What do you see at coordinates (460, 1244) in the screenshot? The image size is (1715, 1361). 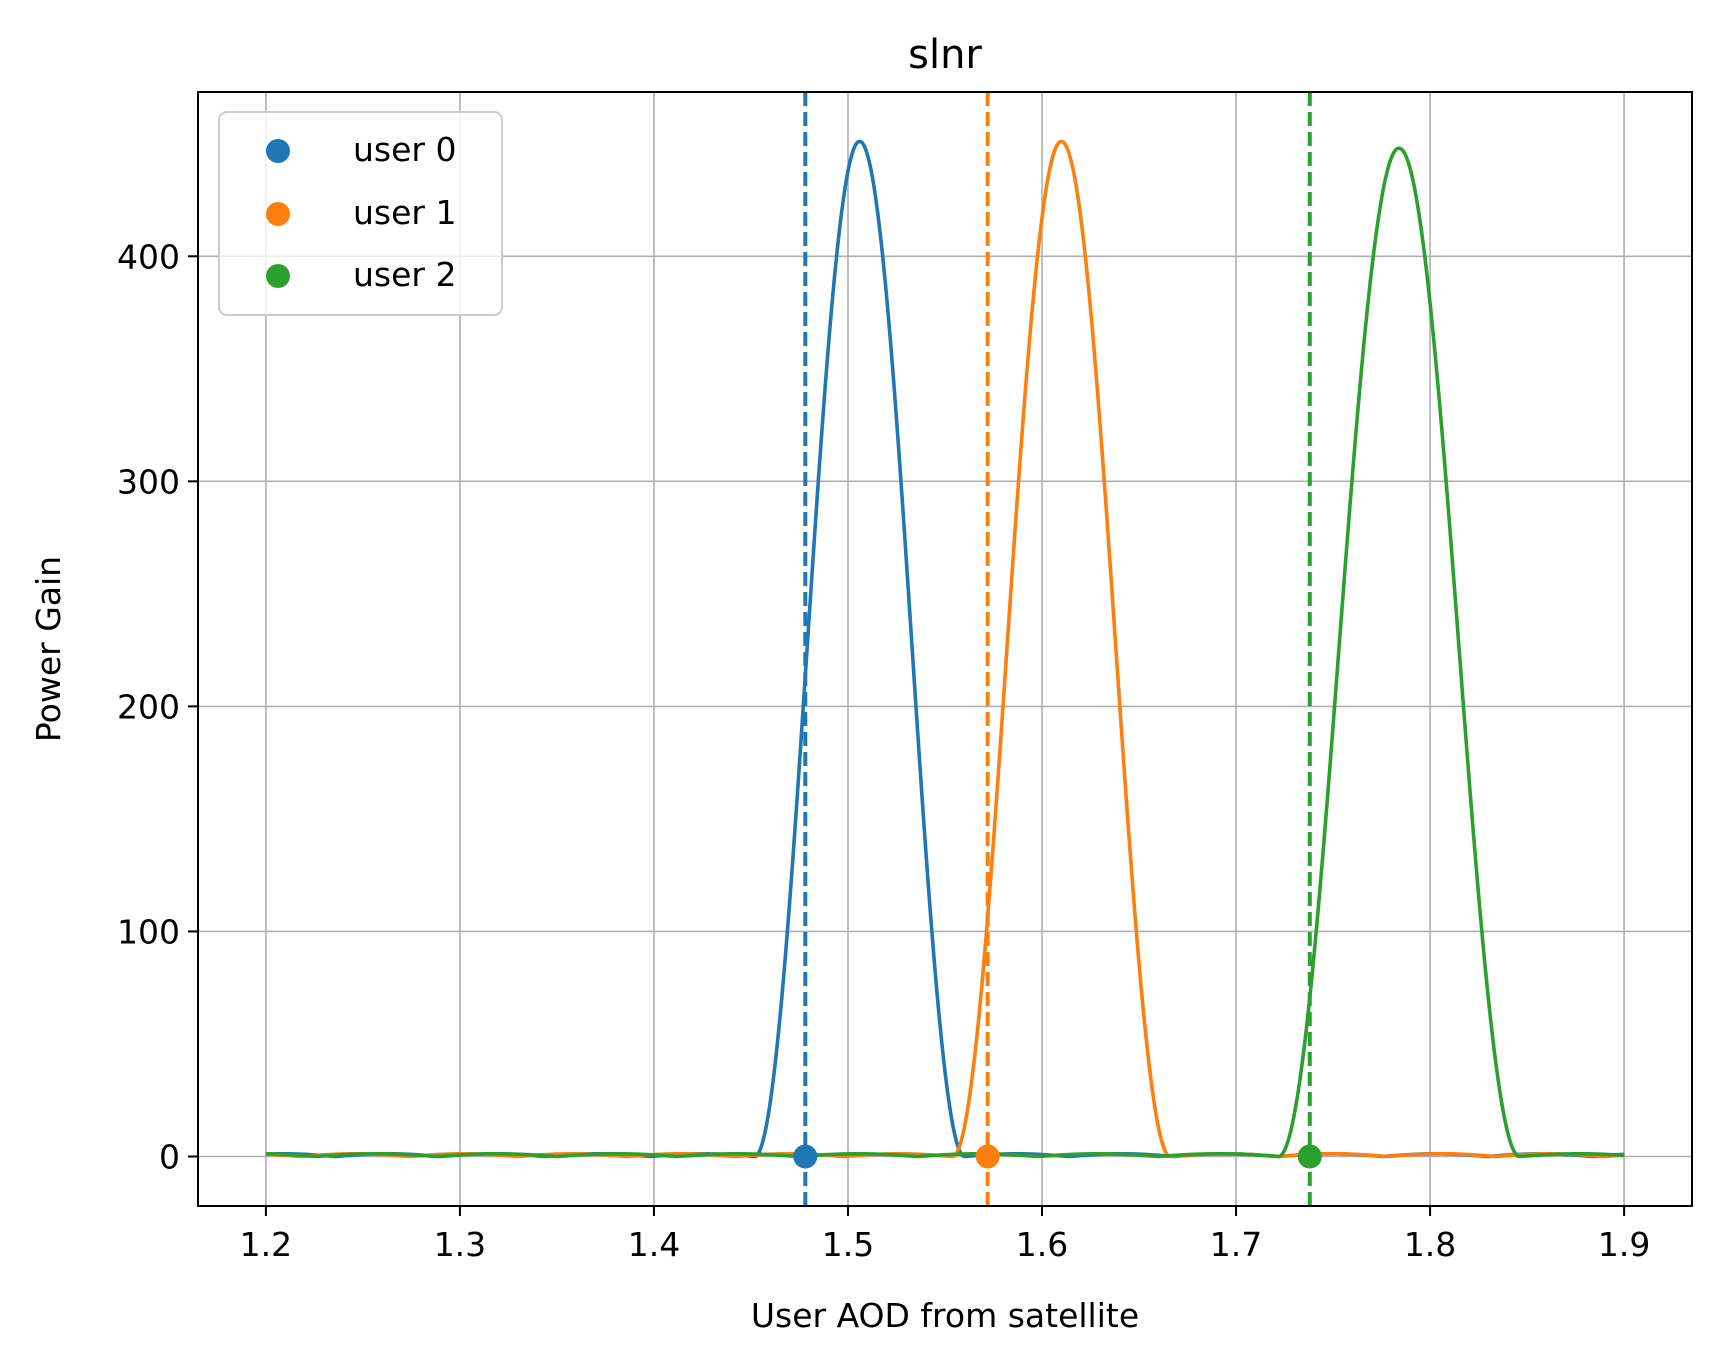 I see `x-tick-label: 1.3` at bounding box center [460, 1244].